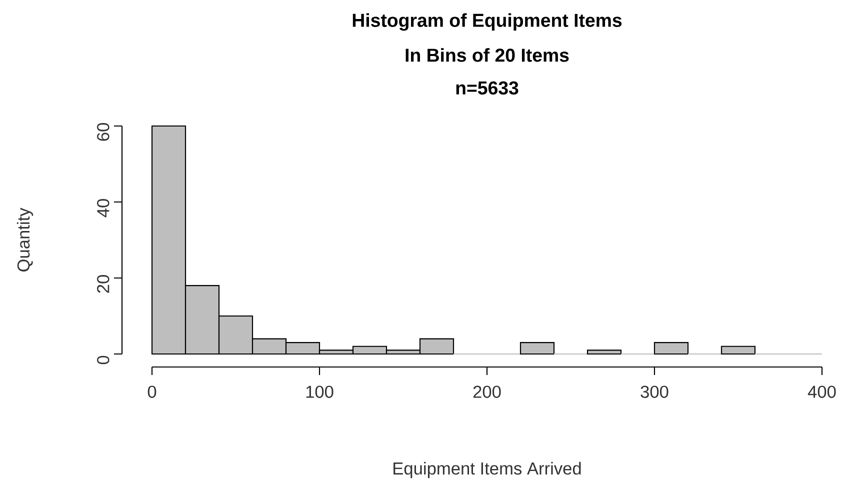 The width and height of the screenshot is (844, 488). I want to click on x-tick-label: 100, so click(320, 392).